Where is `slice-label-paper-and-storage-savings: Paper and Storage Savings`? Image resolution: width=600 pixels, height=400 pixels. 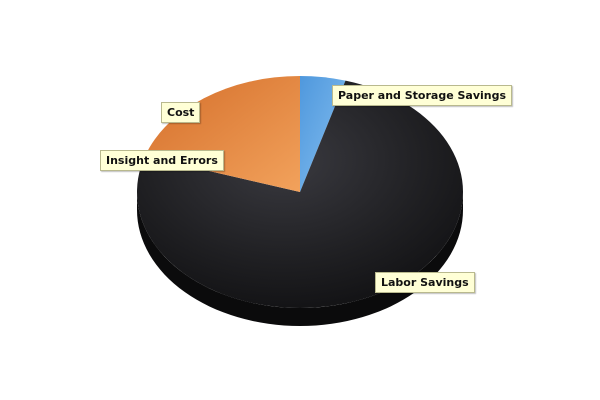
slice-label-paper-and-storage-savings: Paper and Storage Savings is located at coordinates (422, 95).